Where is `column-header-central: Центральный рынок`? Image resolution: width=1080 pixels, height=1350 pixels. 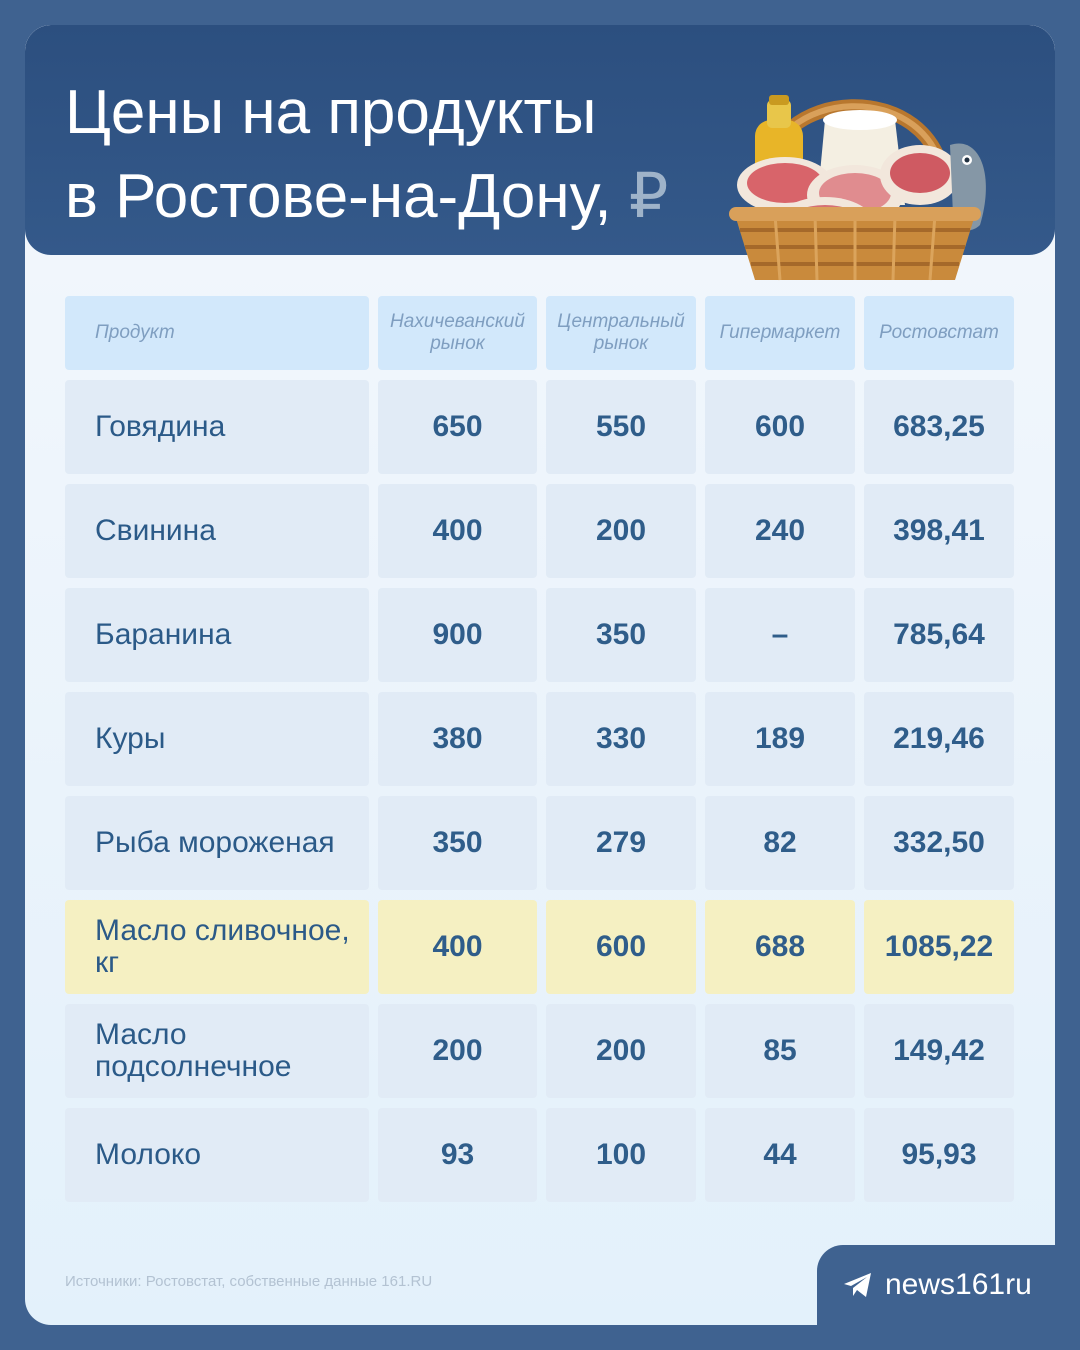 column-header-central: Центральный рынок is located at coordinates (621, 333).